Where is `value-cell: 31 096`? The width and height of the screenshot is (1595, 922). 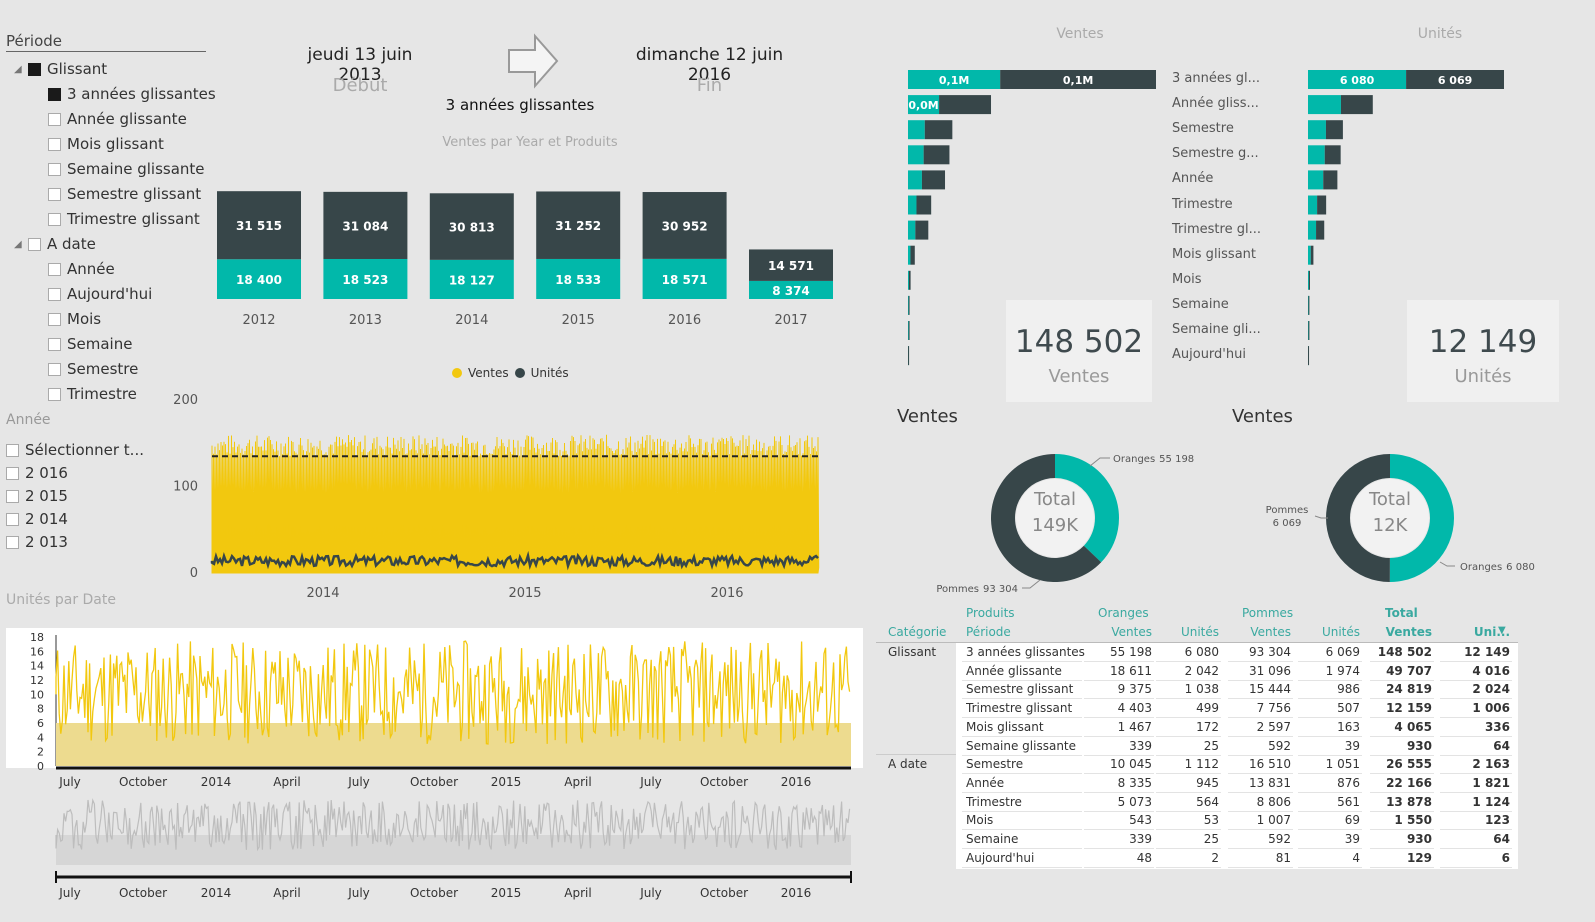
value-cell: 31 096 is located at coordinates (1270, 670).